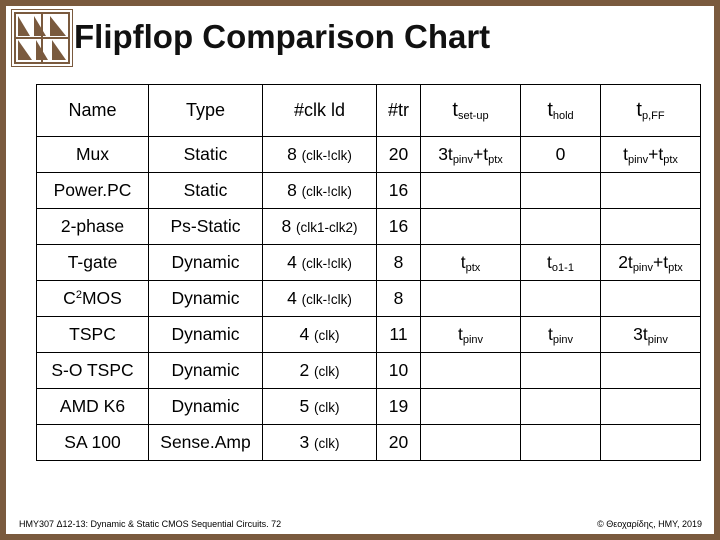  Describe the element at coordinates (560, 334) in the screenshot. I see `cell-hold-time: tpinv` at that location.